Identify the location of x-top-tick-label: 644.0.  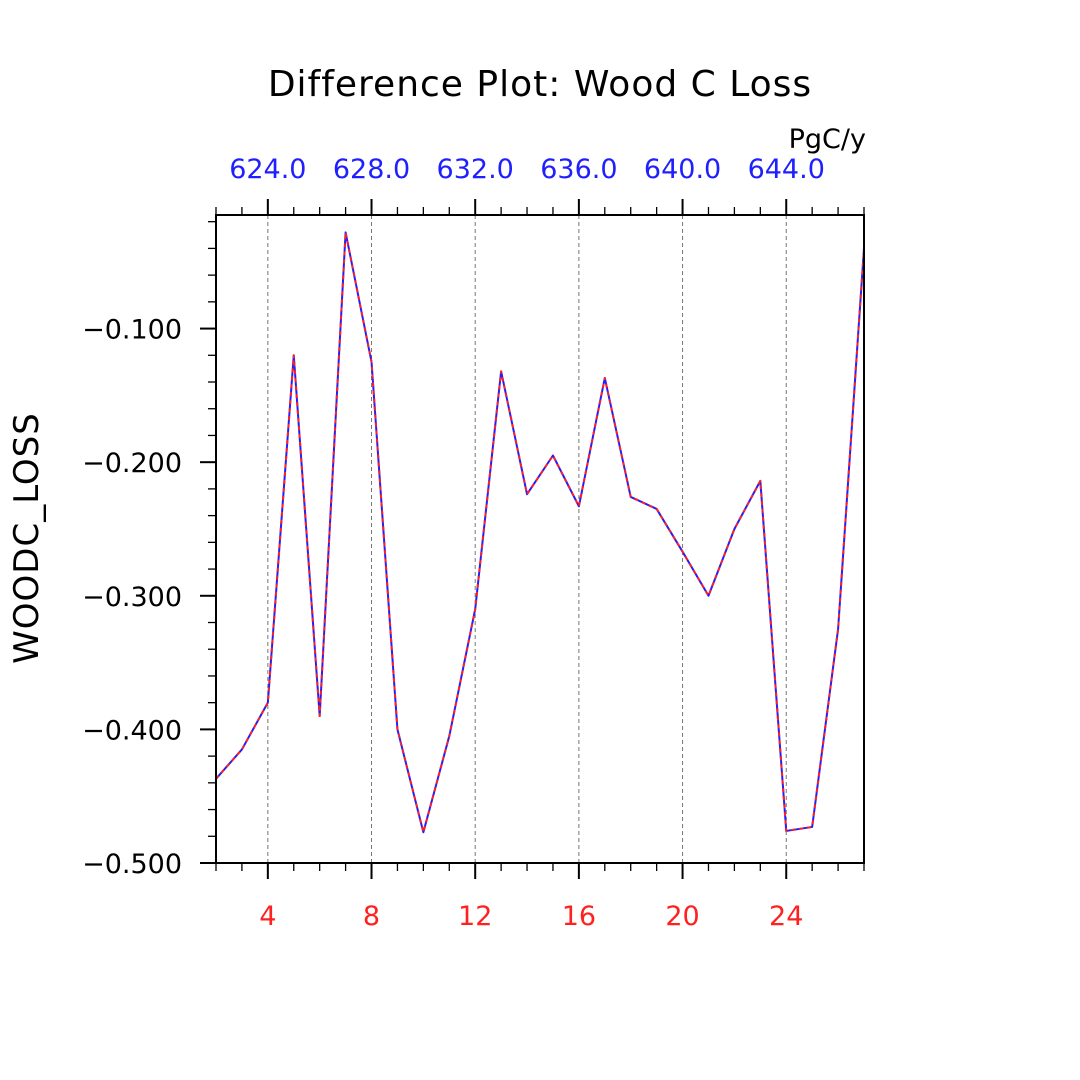
(786, 169).